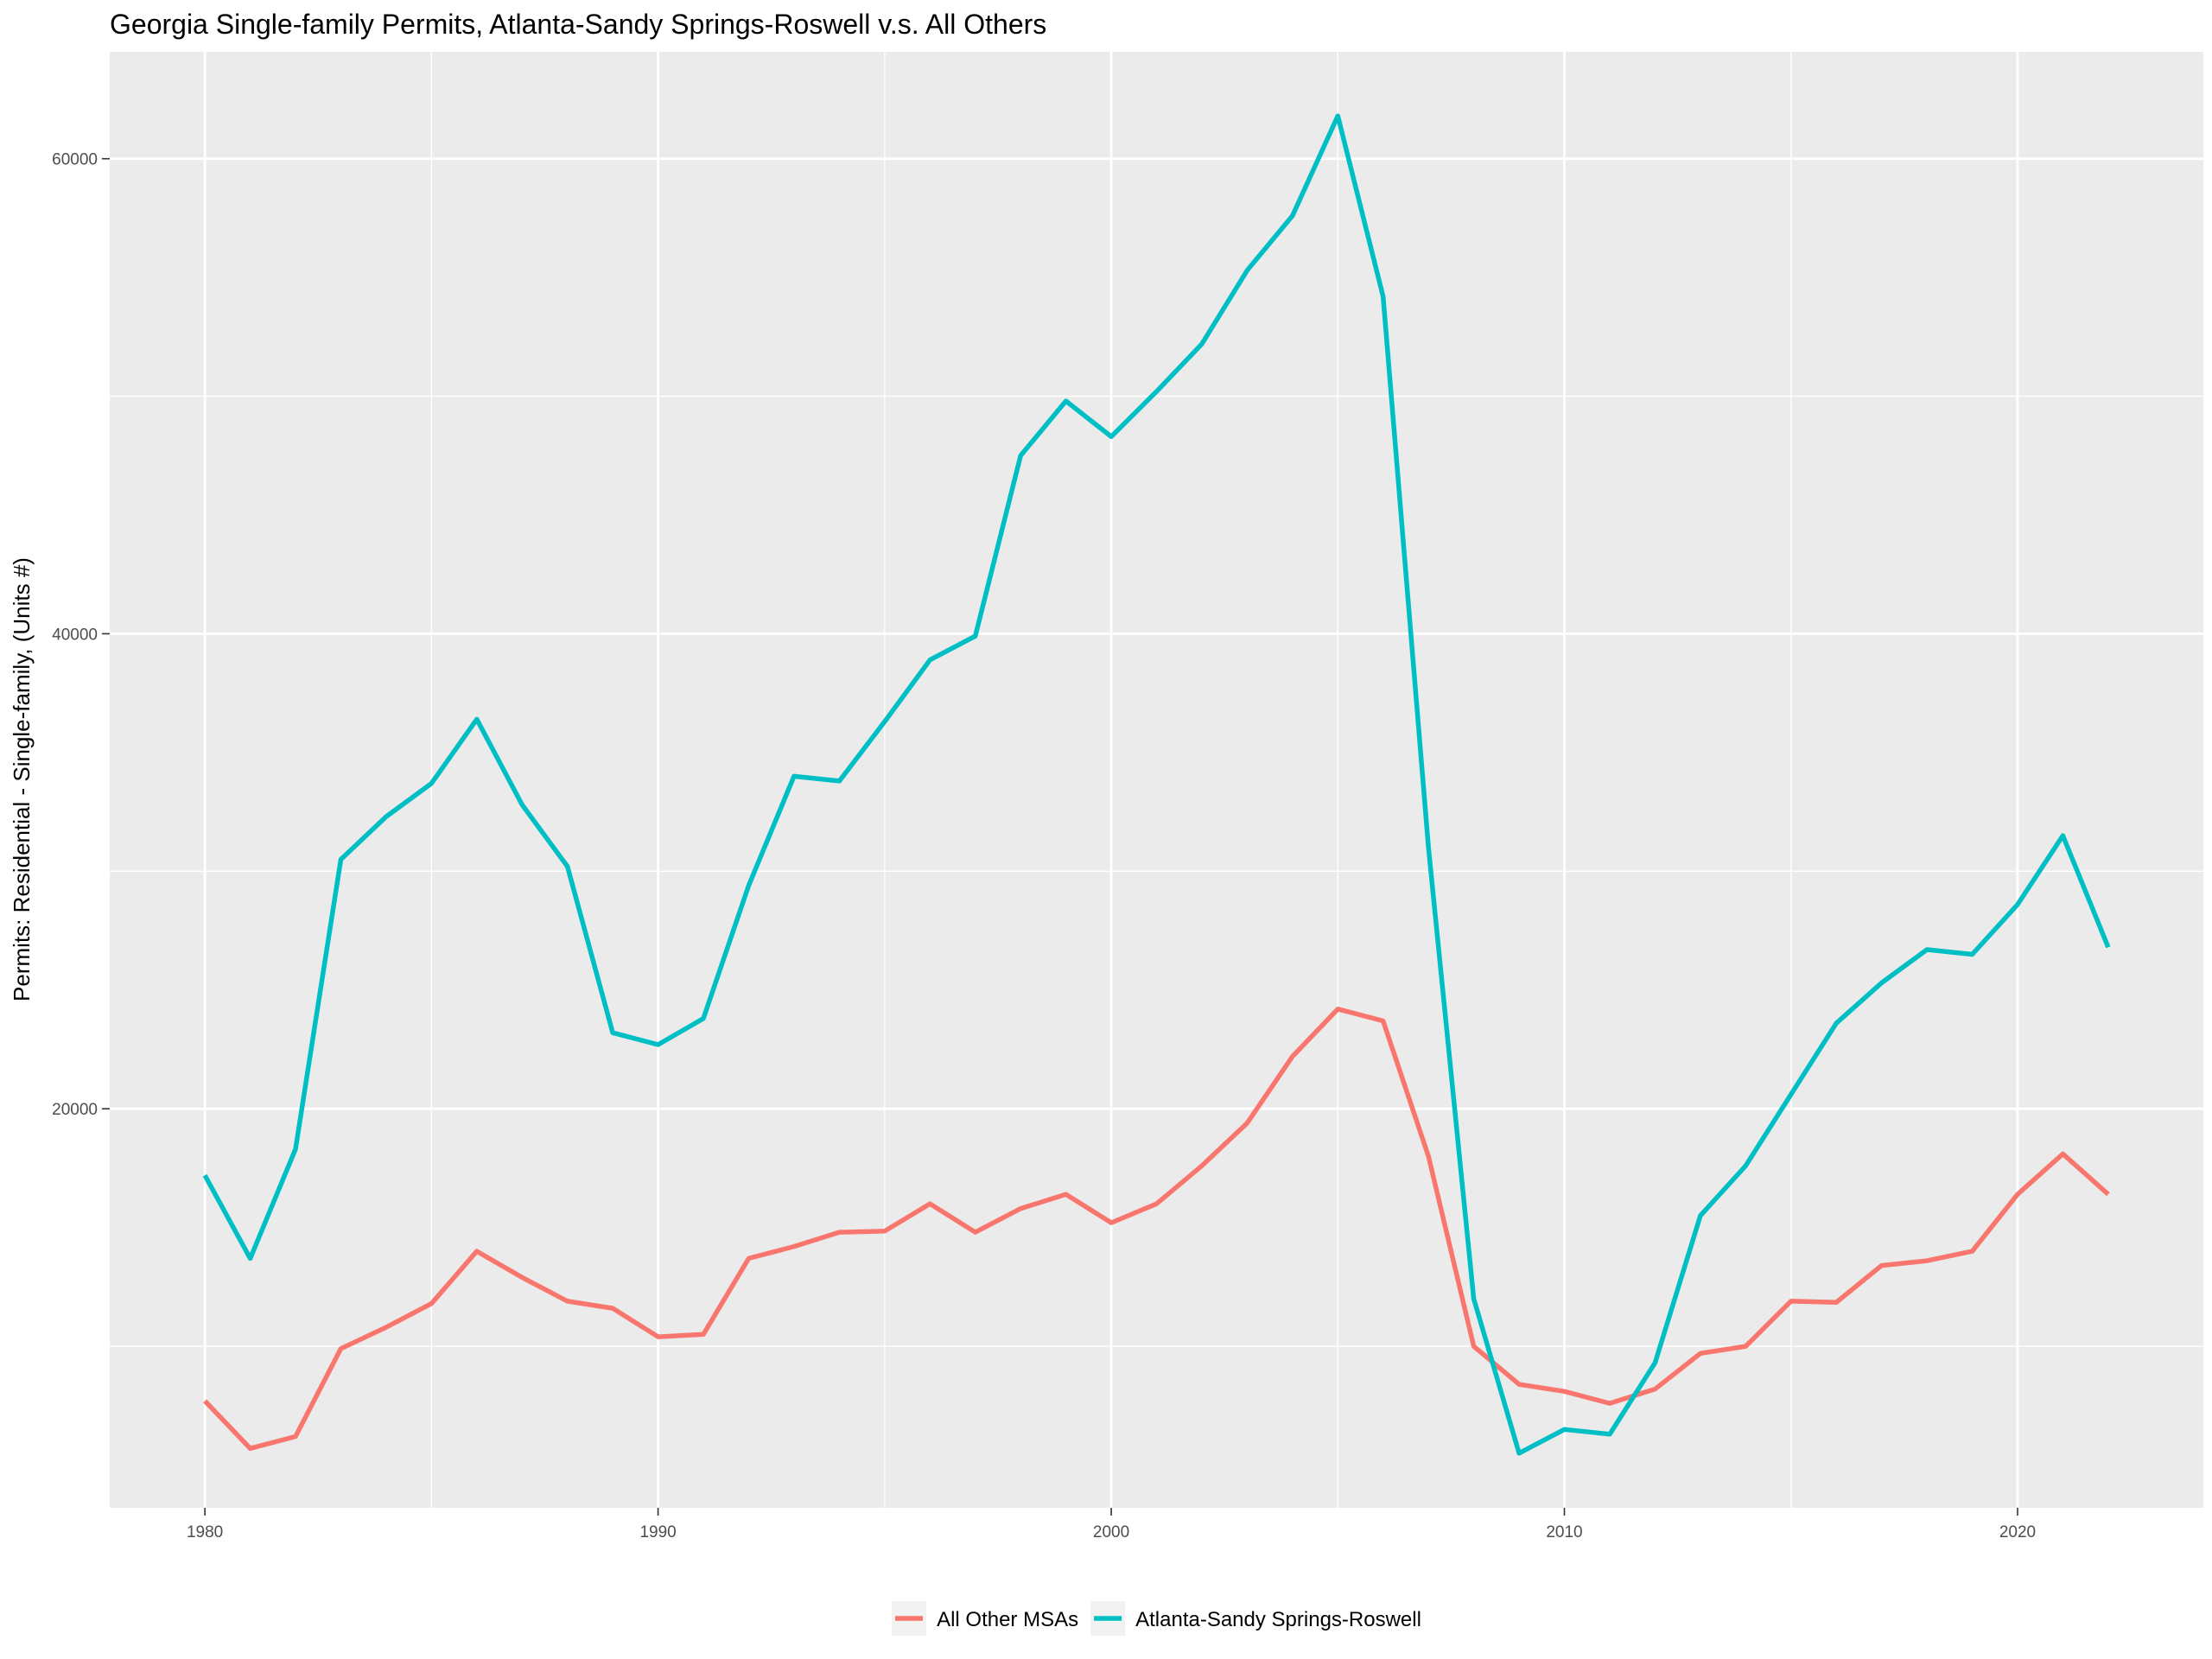 This screenshot has height=1659, width=2212. What do you see at coordinates (75, 1110) in the screenshot?
I see `y-tick-label: 20000` at bounding box center [75, 1110].